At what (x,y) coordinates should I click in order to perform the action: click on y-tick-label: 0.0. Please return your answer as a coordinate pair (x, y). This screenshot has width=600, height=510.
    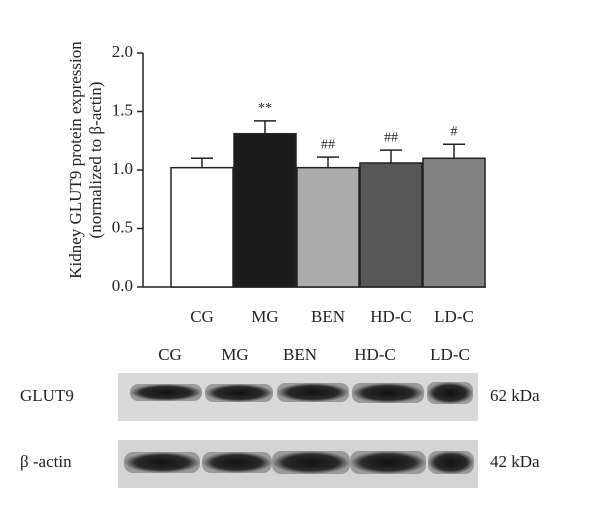
    Looking at the image, I should click on (122, 285).